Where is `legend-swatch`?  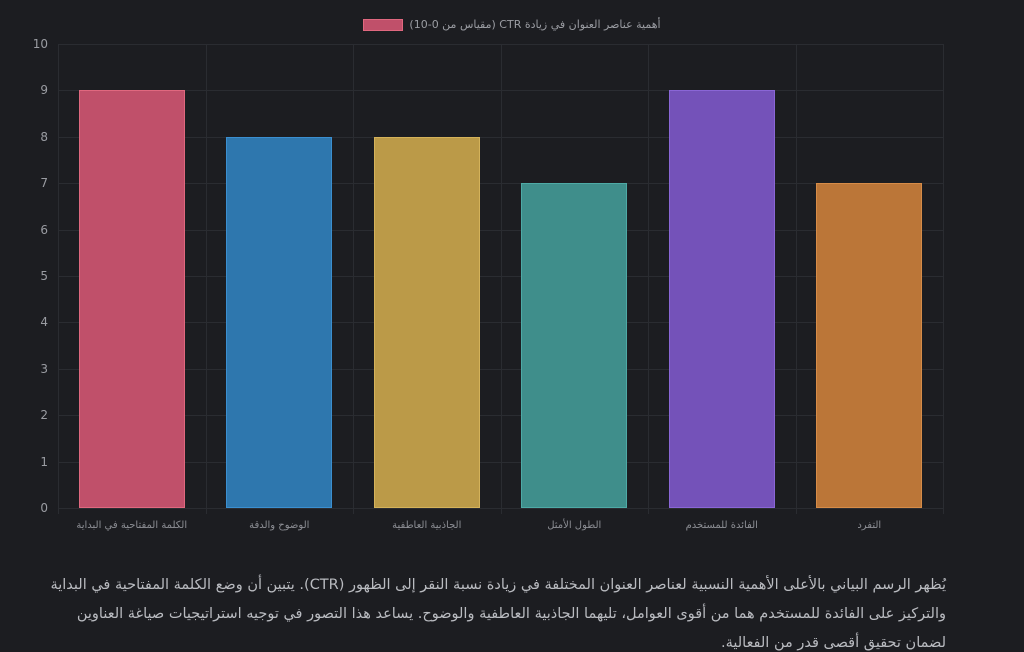
legend-swatch is located at coordinates (383, 24).